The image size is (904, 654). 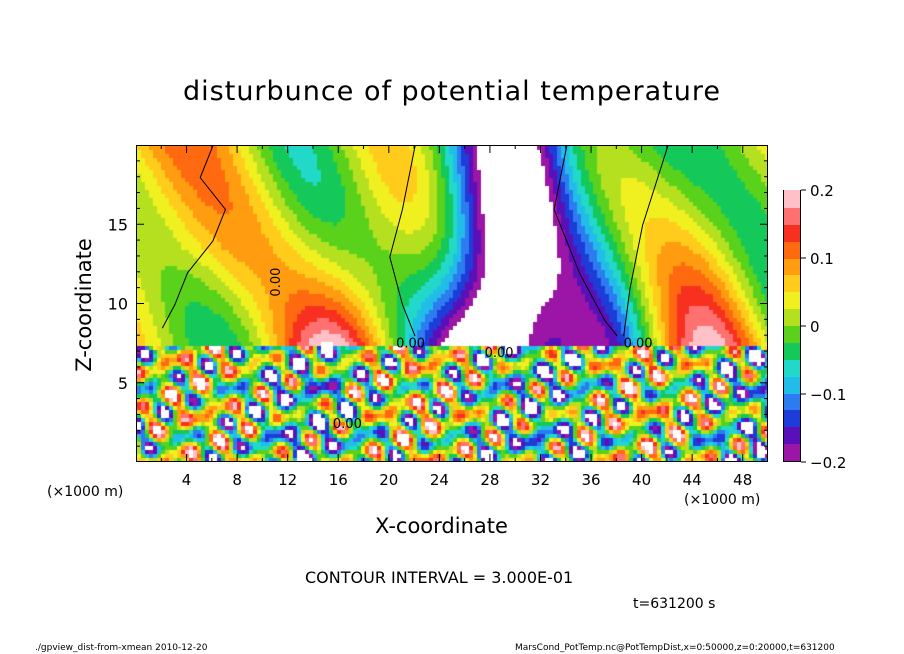 I want to click on time-label: t=631200 s, so click(x=674, y=604).